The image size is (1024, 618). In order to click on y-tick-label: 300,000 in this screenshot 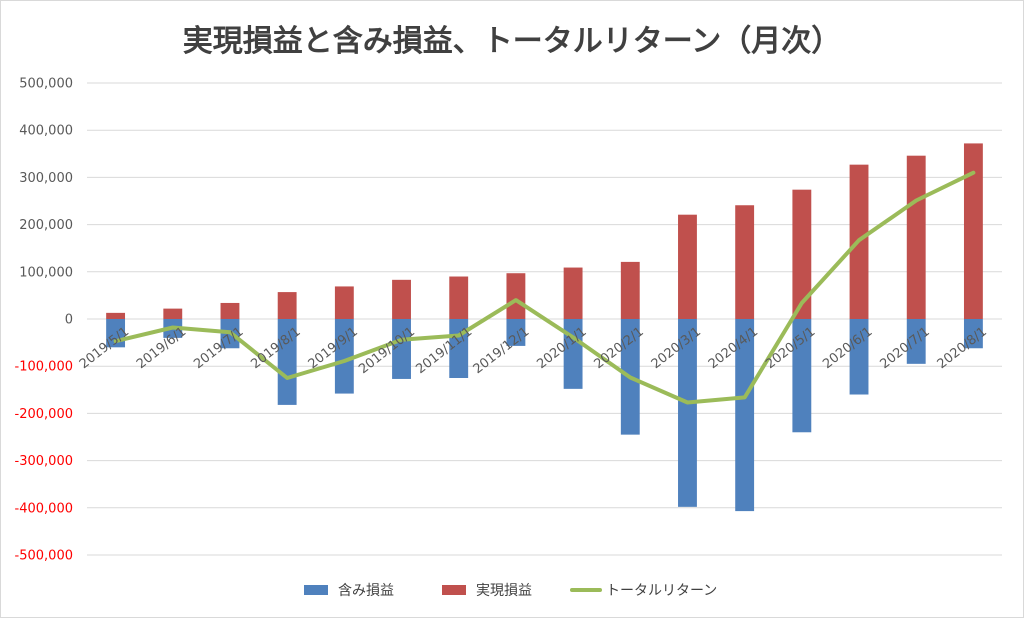, I will do `click(46, 178)`.